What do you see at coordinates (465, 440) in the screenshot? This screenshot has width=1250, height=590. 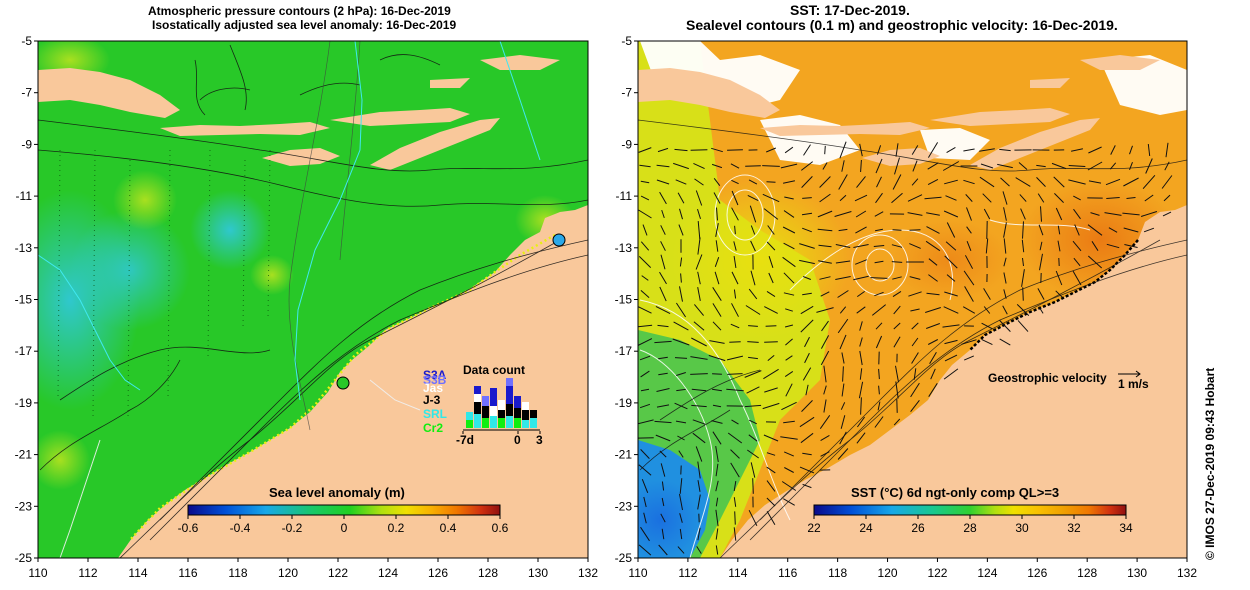 I see `data-count-tick-neg7d: -7d` at bounding box center [465, 440].